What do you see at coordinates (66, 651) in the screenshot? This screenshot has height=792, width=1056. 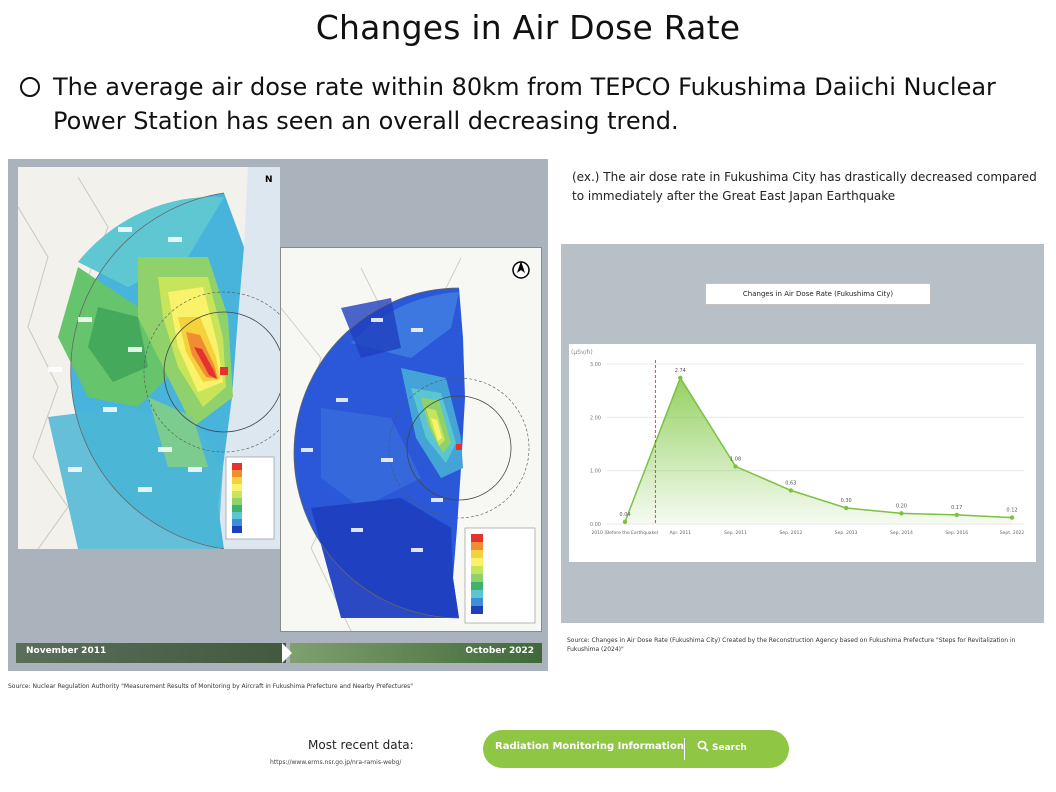 I see `timeline-start-label: November 2011` at bounding box center [66, 651].